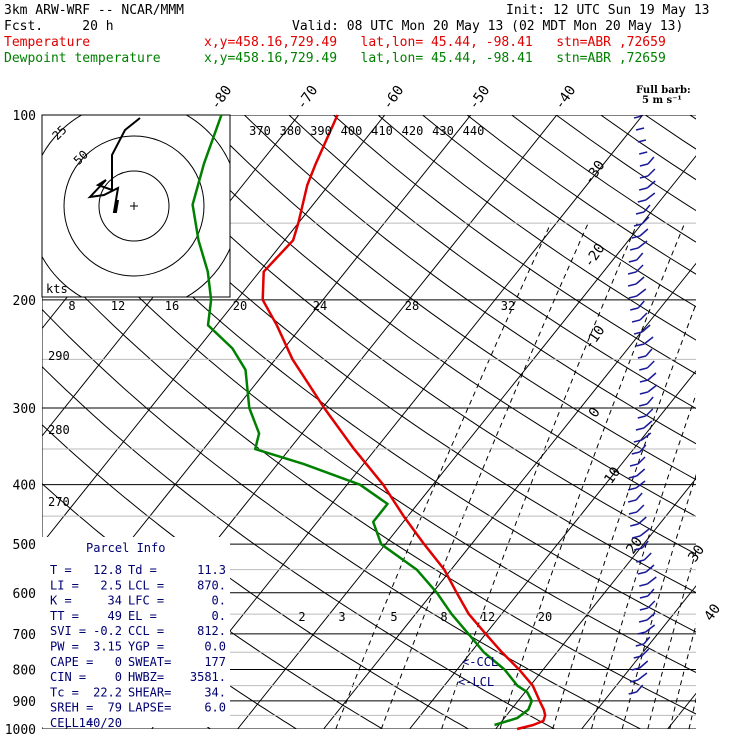 The width and height of the screenshot is (740, 740). What do you see at coordinates (24, 301) in the screenshot?
I see `pressure-tick-label: 200` at bounding box center [24, 301].